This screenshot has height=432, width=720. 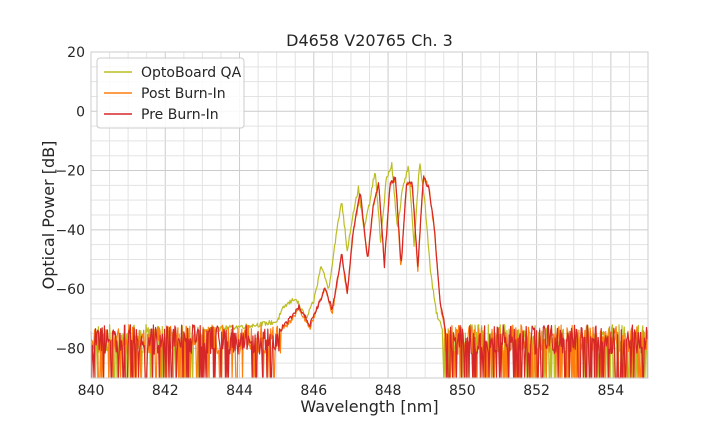 What do you see at coordinates (70, 290) in the screenshot?
I see `y-tick-label: −60` at bounding box center [70, 290].